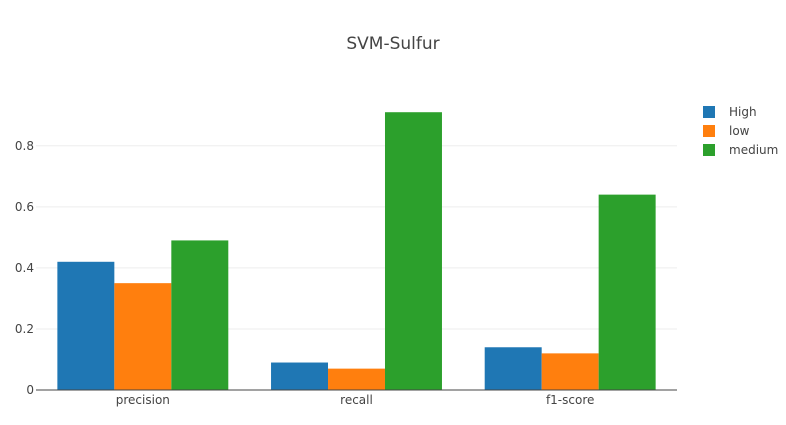 Image resolution: width=786 pixels, height=425 pixels. I want to click on chart-title: SVM-Sulfur, so click(392, 44).